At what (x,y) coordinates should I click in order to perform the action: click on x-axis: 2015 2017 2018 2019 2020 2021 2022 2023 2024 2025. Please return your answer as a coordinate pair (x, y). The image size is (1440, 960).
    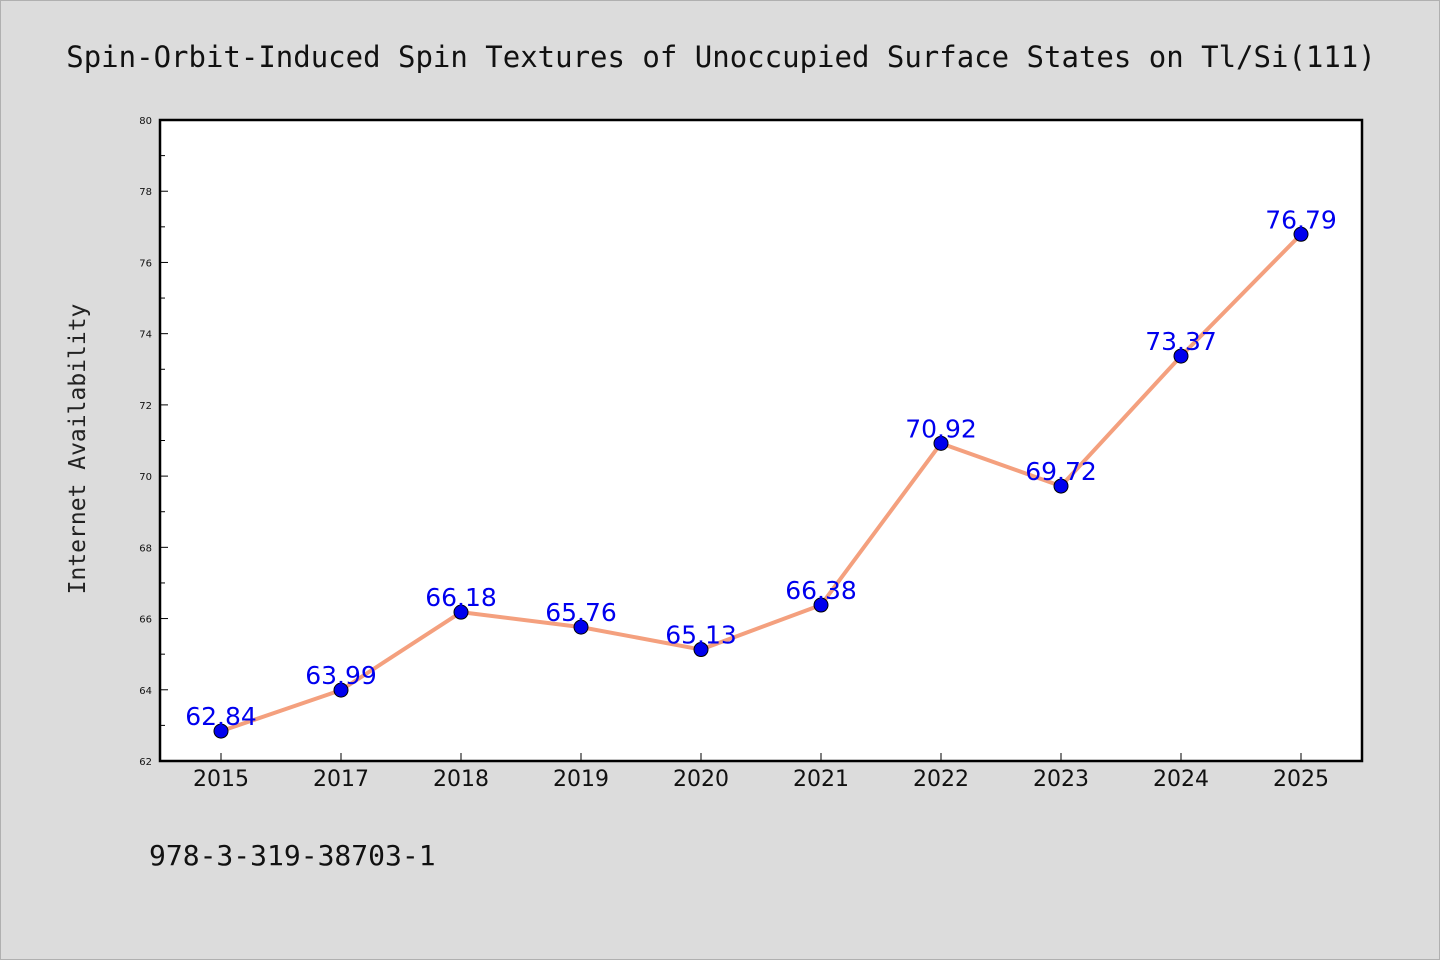
    Looking at the image, I should click on (761, 772).